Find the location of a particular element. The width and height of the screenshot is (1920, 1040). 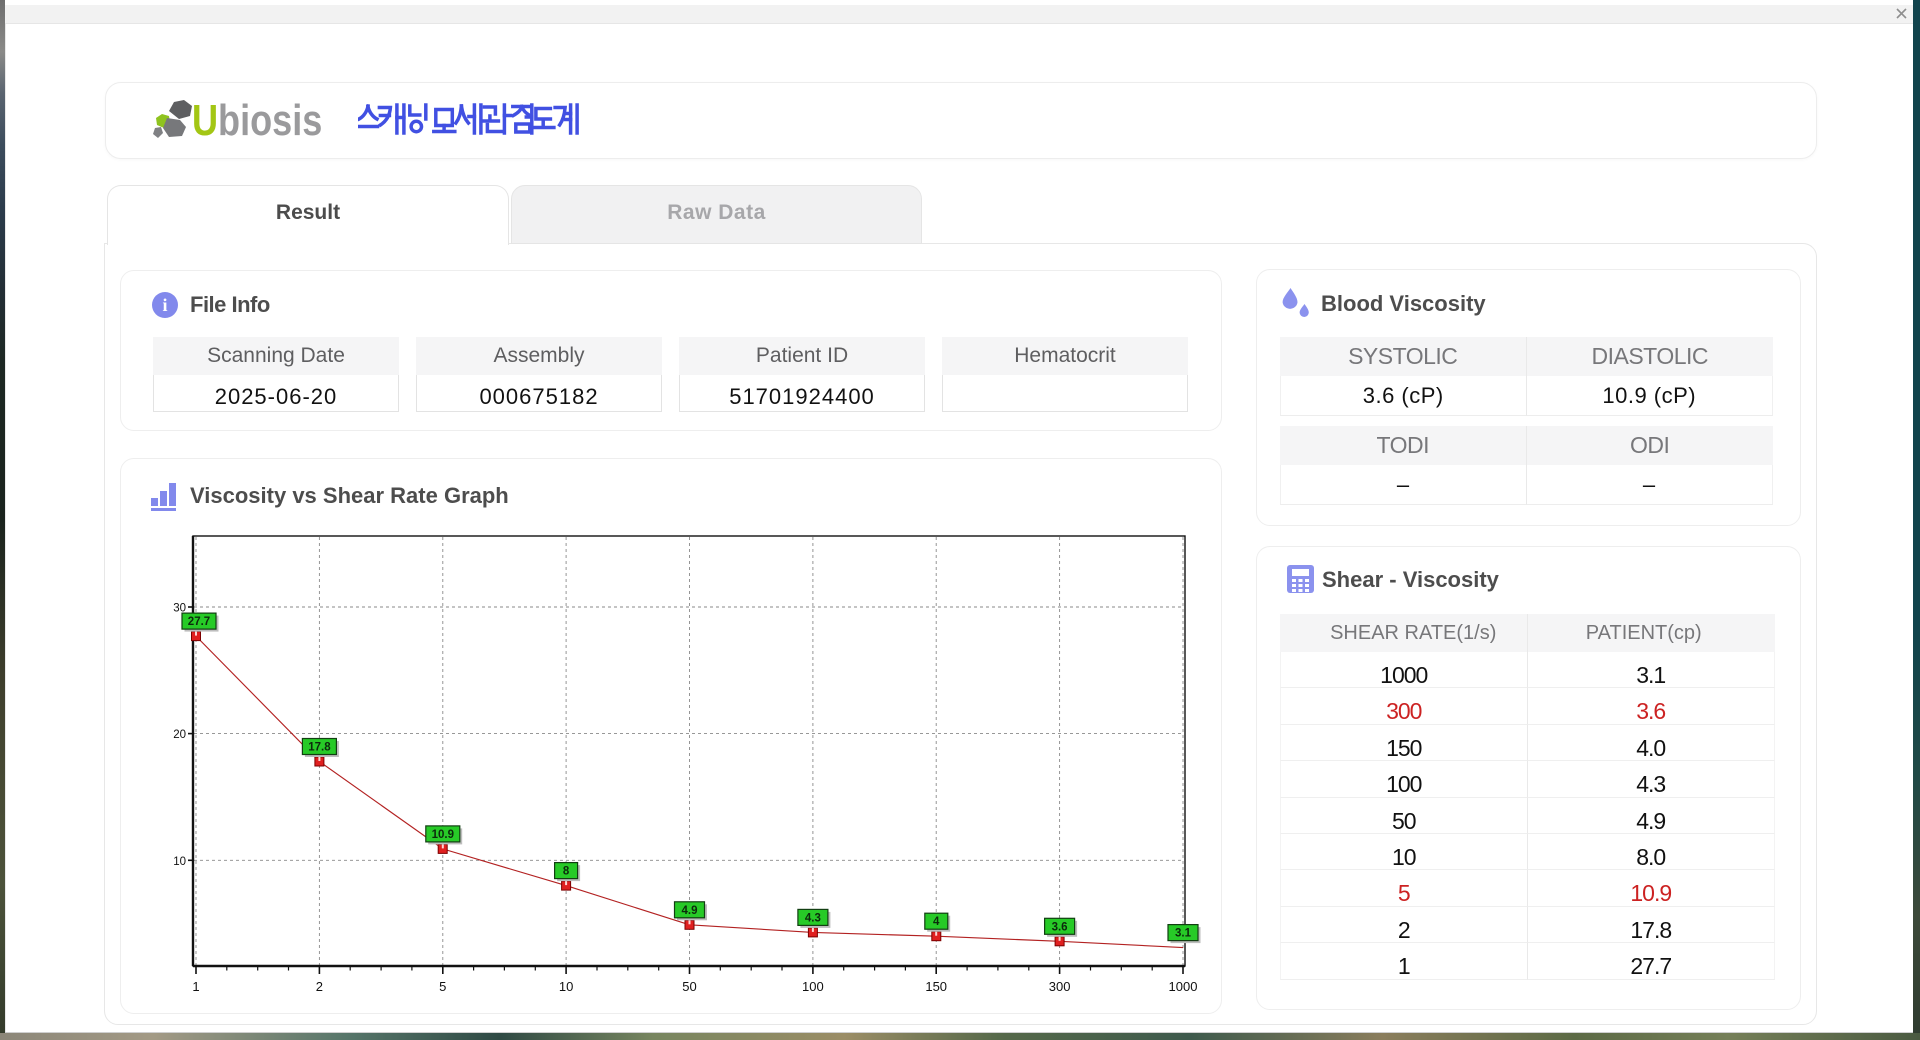

svg-text: 5 is located at coordinates (442, 986).